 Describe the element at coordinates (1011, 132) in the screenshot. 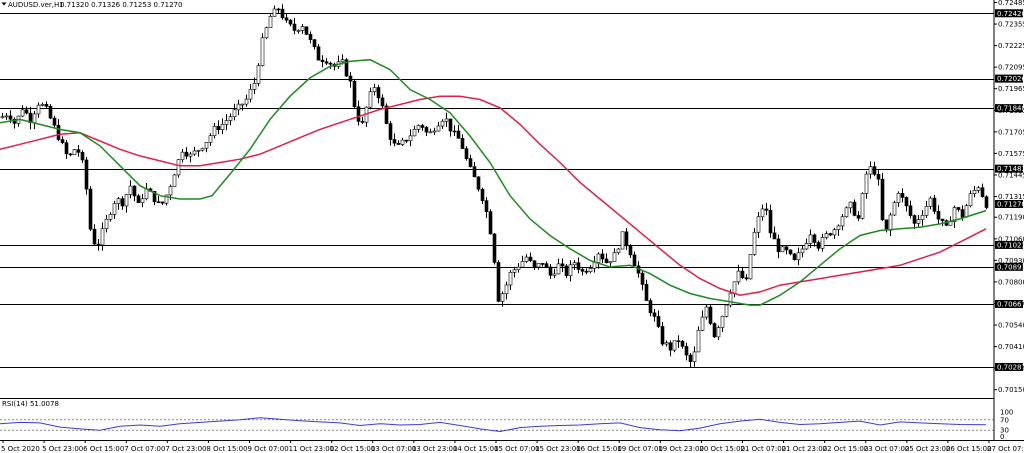

I see `price-tick-label: 0.71705` at that location.